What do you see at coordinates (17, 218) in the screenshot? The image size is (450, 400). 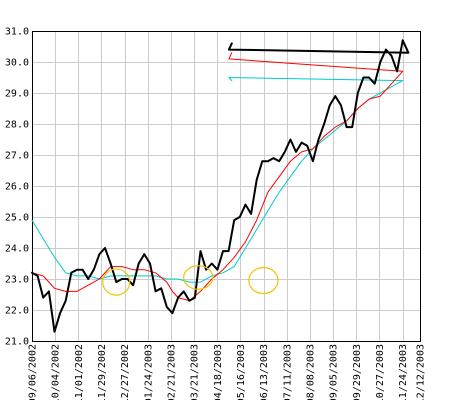 I see `y-tick-label: 25.0` at bounding box center [17, 218].